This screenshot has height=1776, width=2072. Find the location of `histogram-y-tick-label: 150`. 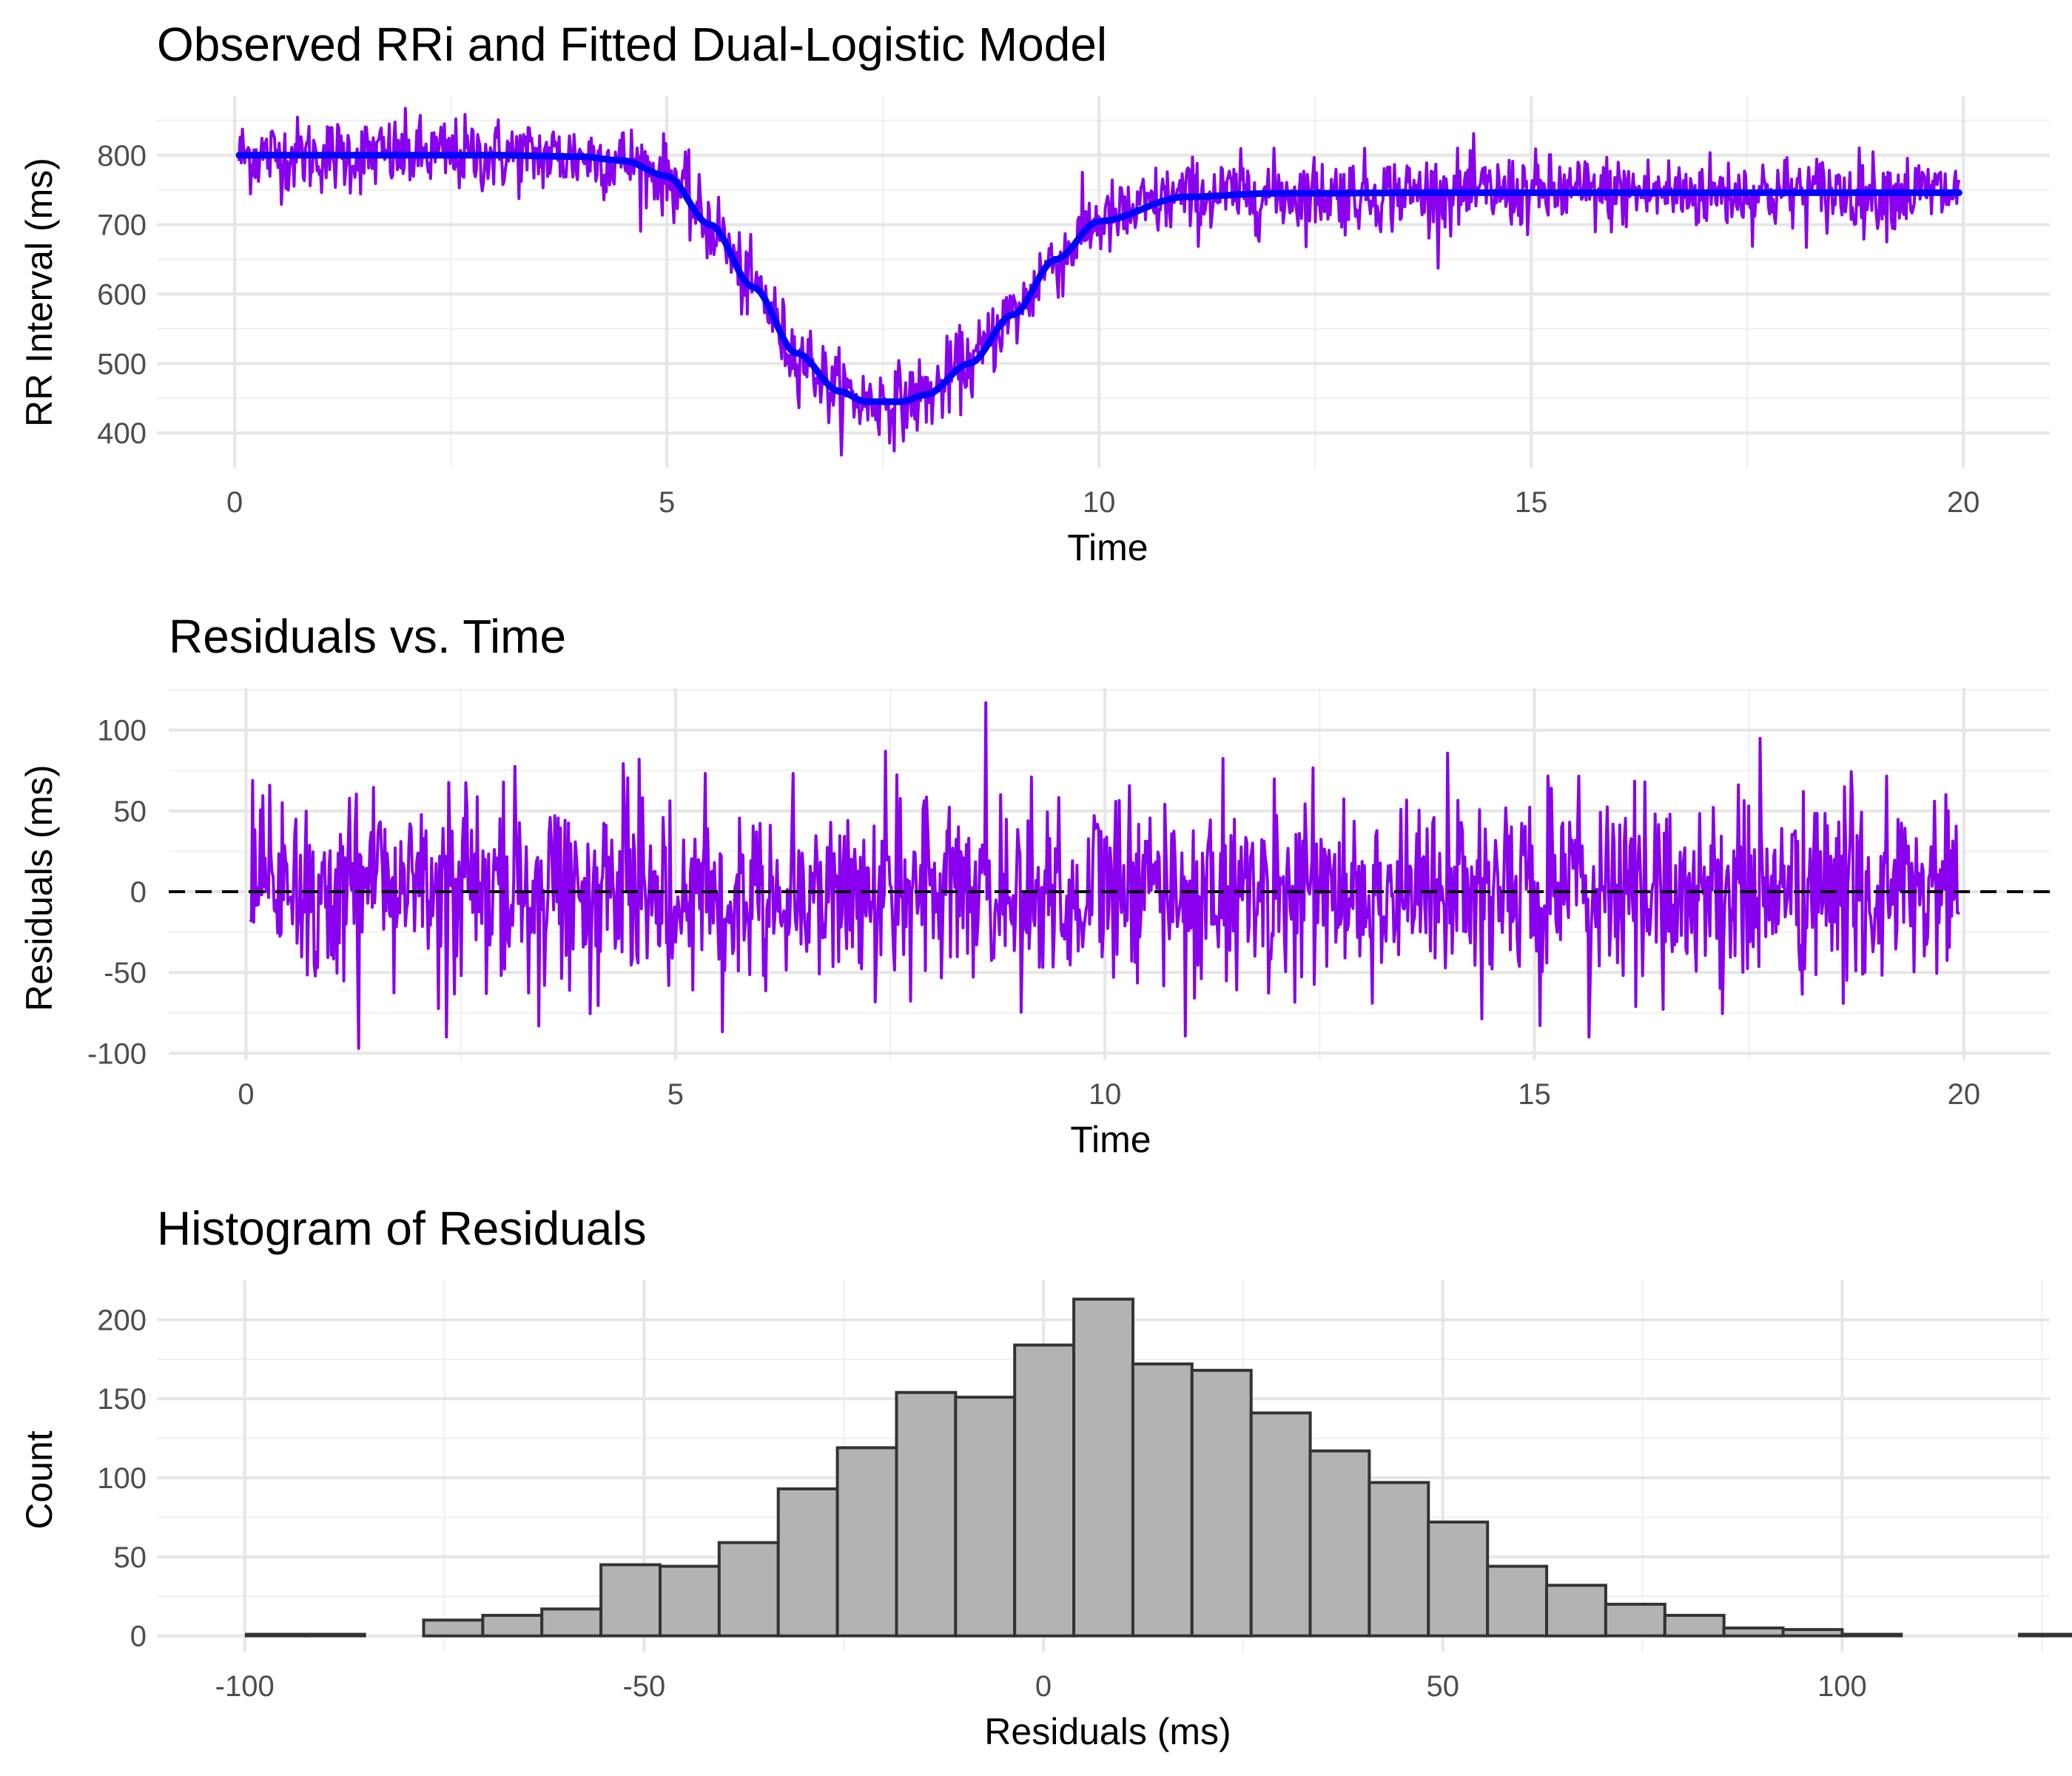

histogram-y-tick-label: 150 is located at coordinates (122, 1399).